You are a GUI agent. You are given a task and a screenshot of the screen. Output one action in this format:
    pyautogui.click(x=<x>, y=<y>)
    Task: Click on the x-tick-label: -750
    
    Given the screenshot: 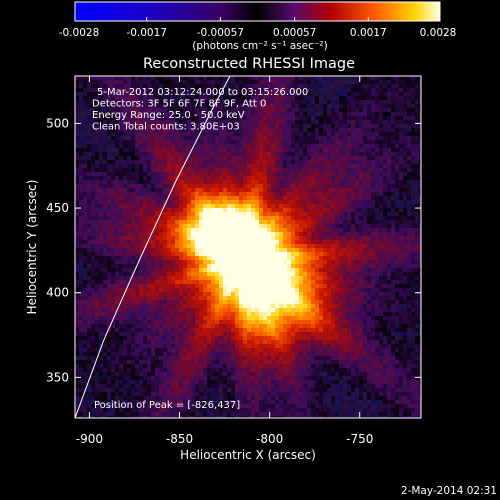 What is the action you would take?
    pyautogui.click(x=359, y=439)
    